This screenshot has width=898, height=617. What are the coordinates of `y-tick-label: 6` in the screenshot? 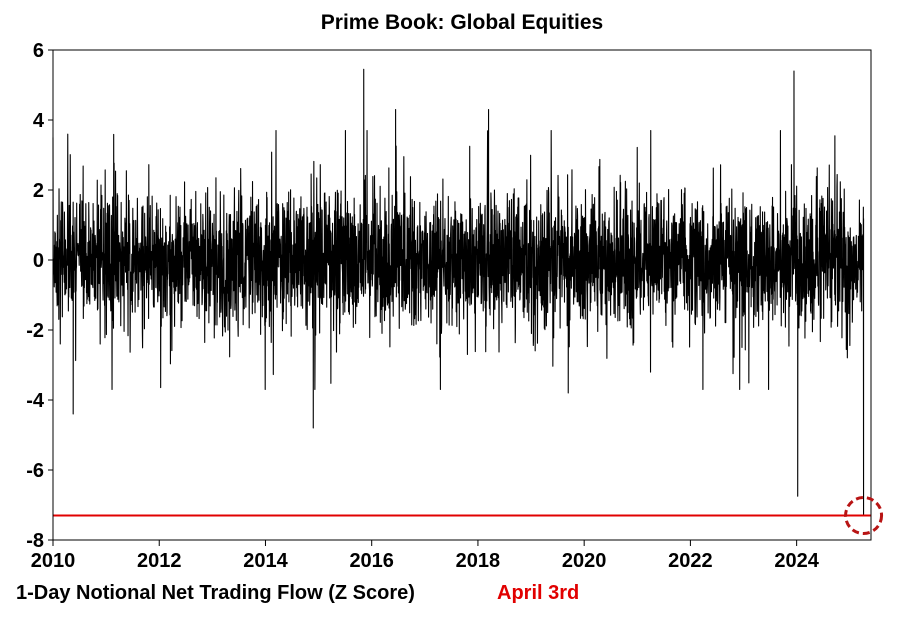 It's located at (38, 51).